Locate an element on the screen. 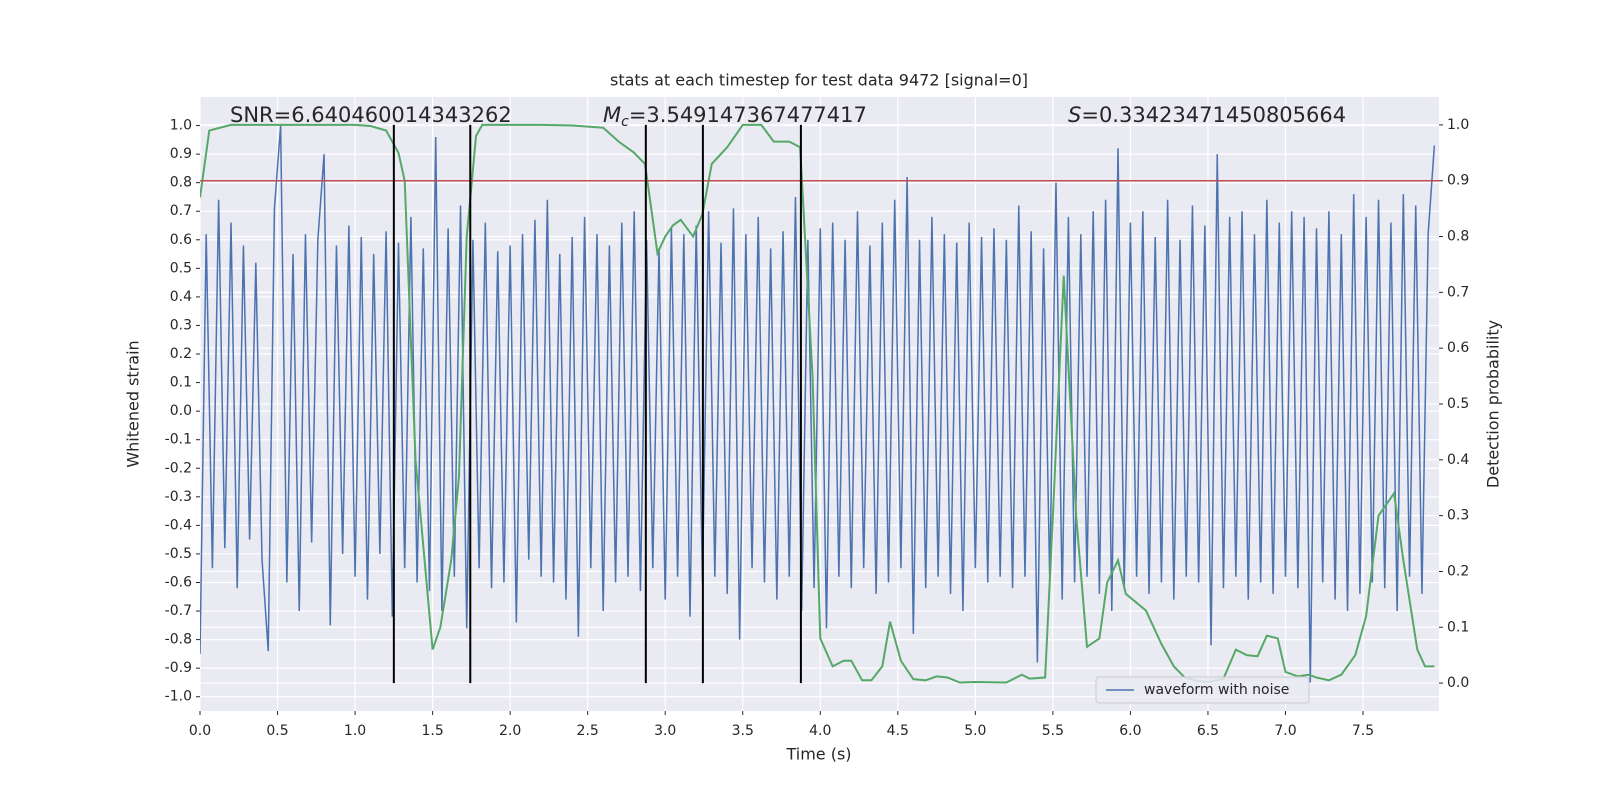  legend-box is located at coordinates (1202, 690).